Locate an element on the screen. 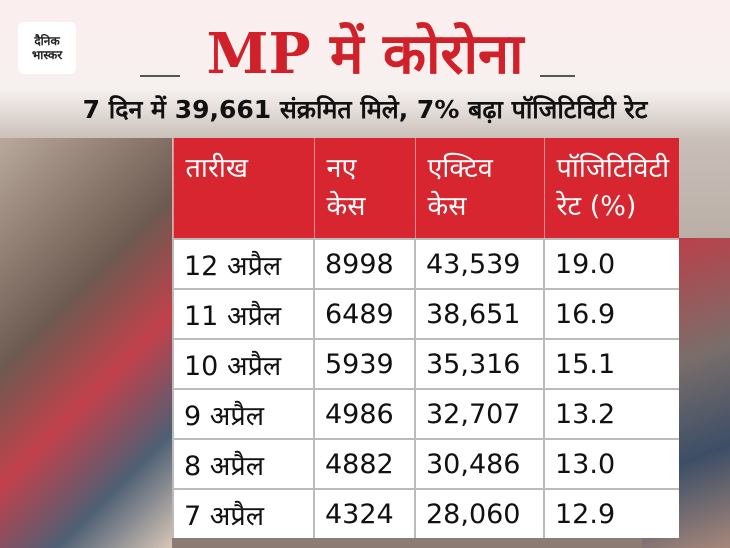 Image resolution: width=730 pixels, height=548 pixels. table-cell: 4324 is located at coordinates (364, 513).